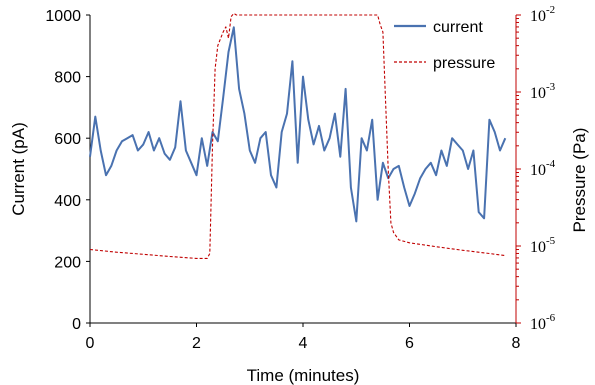 This screenshot has width=595, height=385. Describe the element at coordinates (464, 63) in the screenshot. I see `legend-pressure-label: pressure` at that location.